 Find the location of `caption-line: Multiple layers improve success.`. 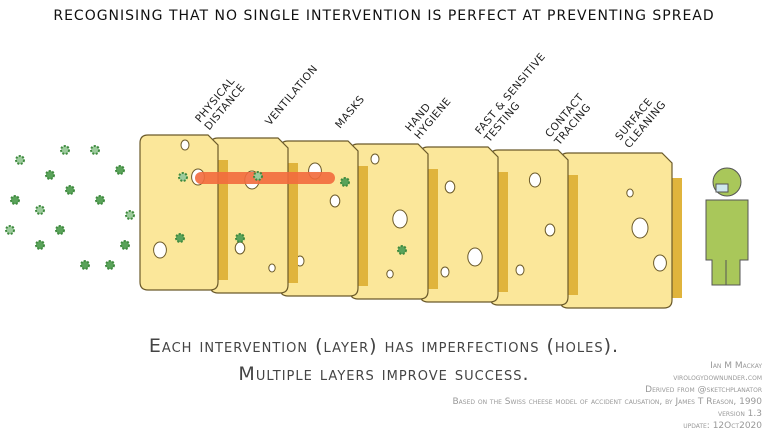

caption-line: Multiple layers improve success. is located at coordinates (383, 374).